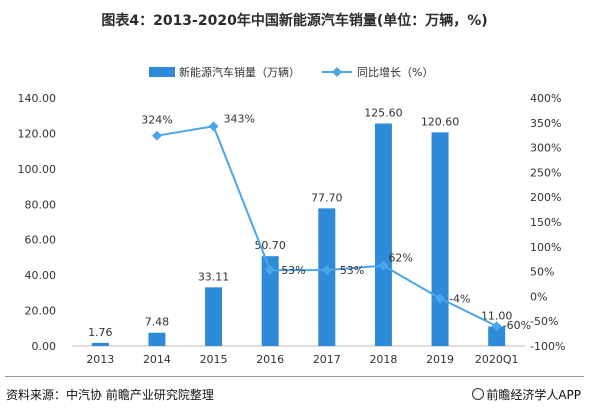  Describe the element at coordinates (327, 197) in the screenshot. I see `bar-value-label: 77.70` at that location.